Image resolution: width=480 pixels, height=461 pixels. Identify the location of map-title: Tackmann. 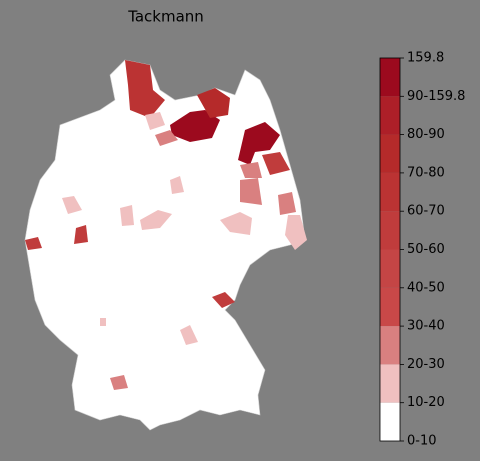
(165, 17).